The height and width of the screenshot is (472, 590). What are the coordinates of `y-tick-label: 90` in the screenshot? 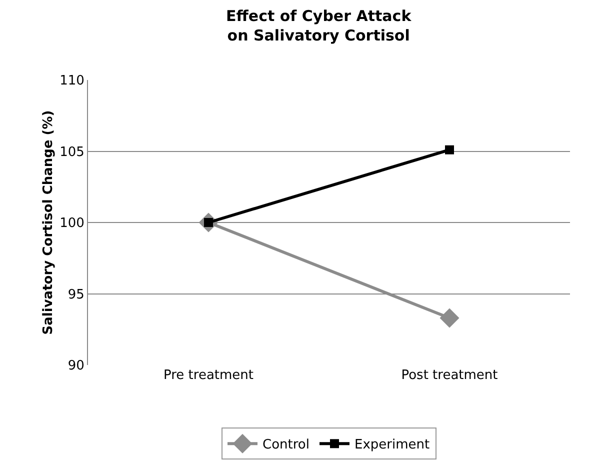 It's located at (76, 366).